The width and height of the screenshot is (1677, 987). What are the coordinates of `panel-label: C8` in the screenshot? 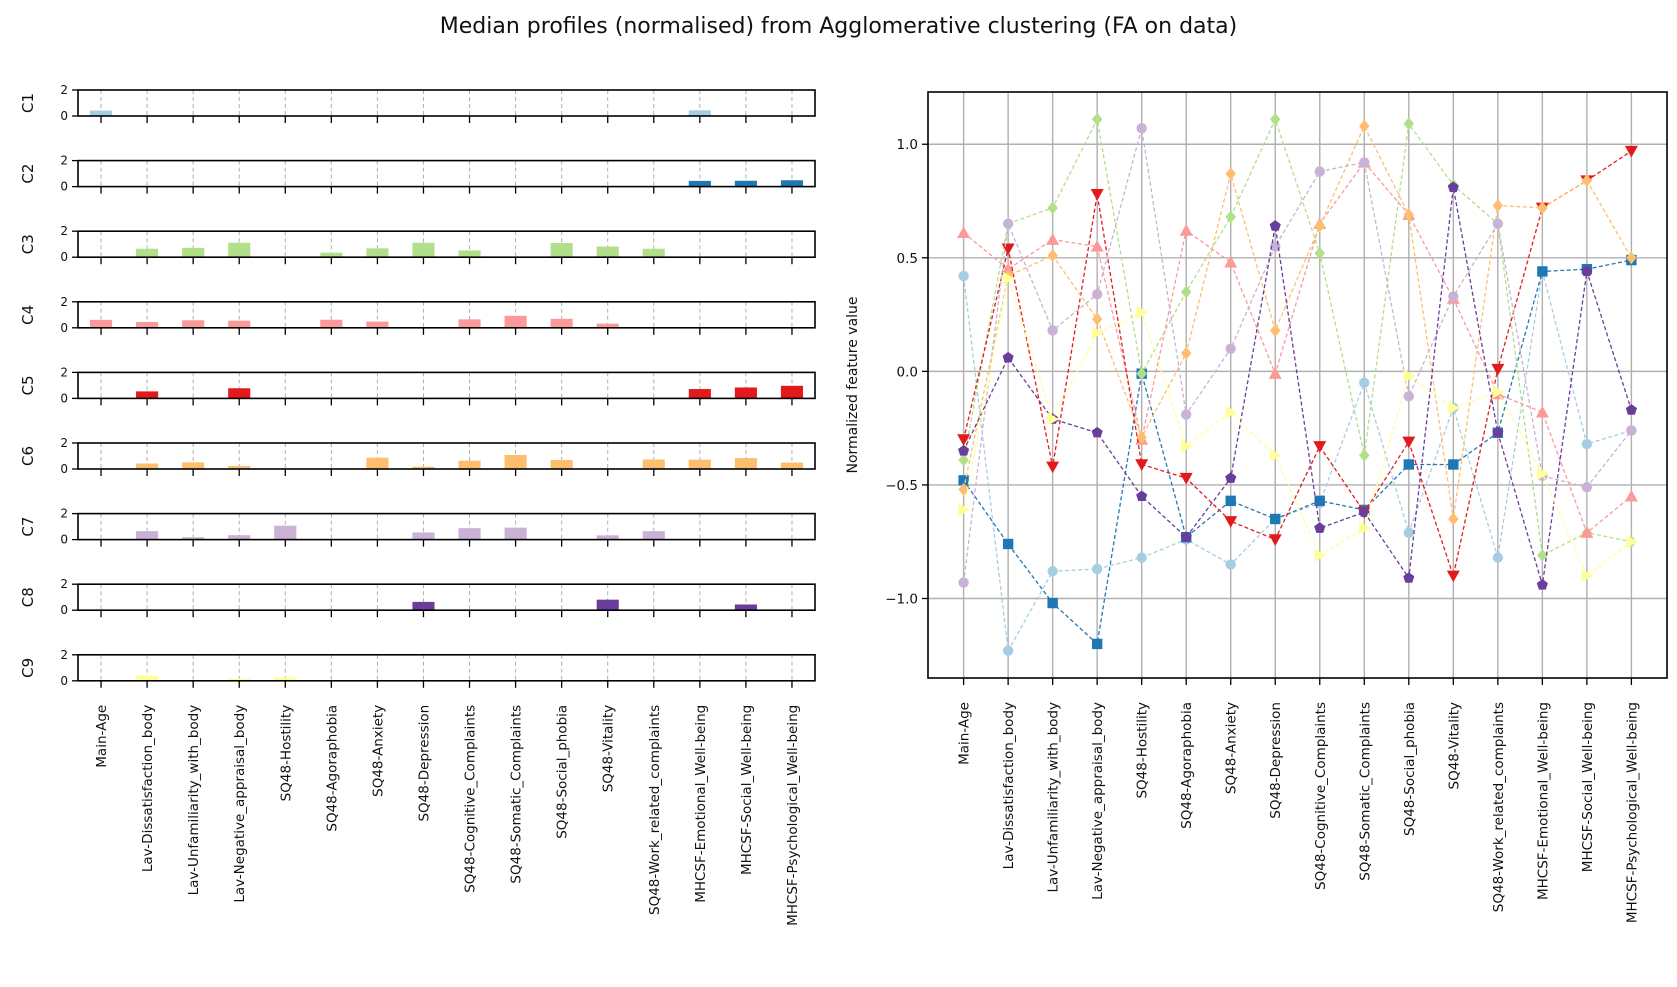 It's located at (28, 597).